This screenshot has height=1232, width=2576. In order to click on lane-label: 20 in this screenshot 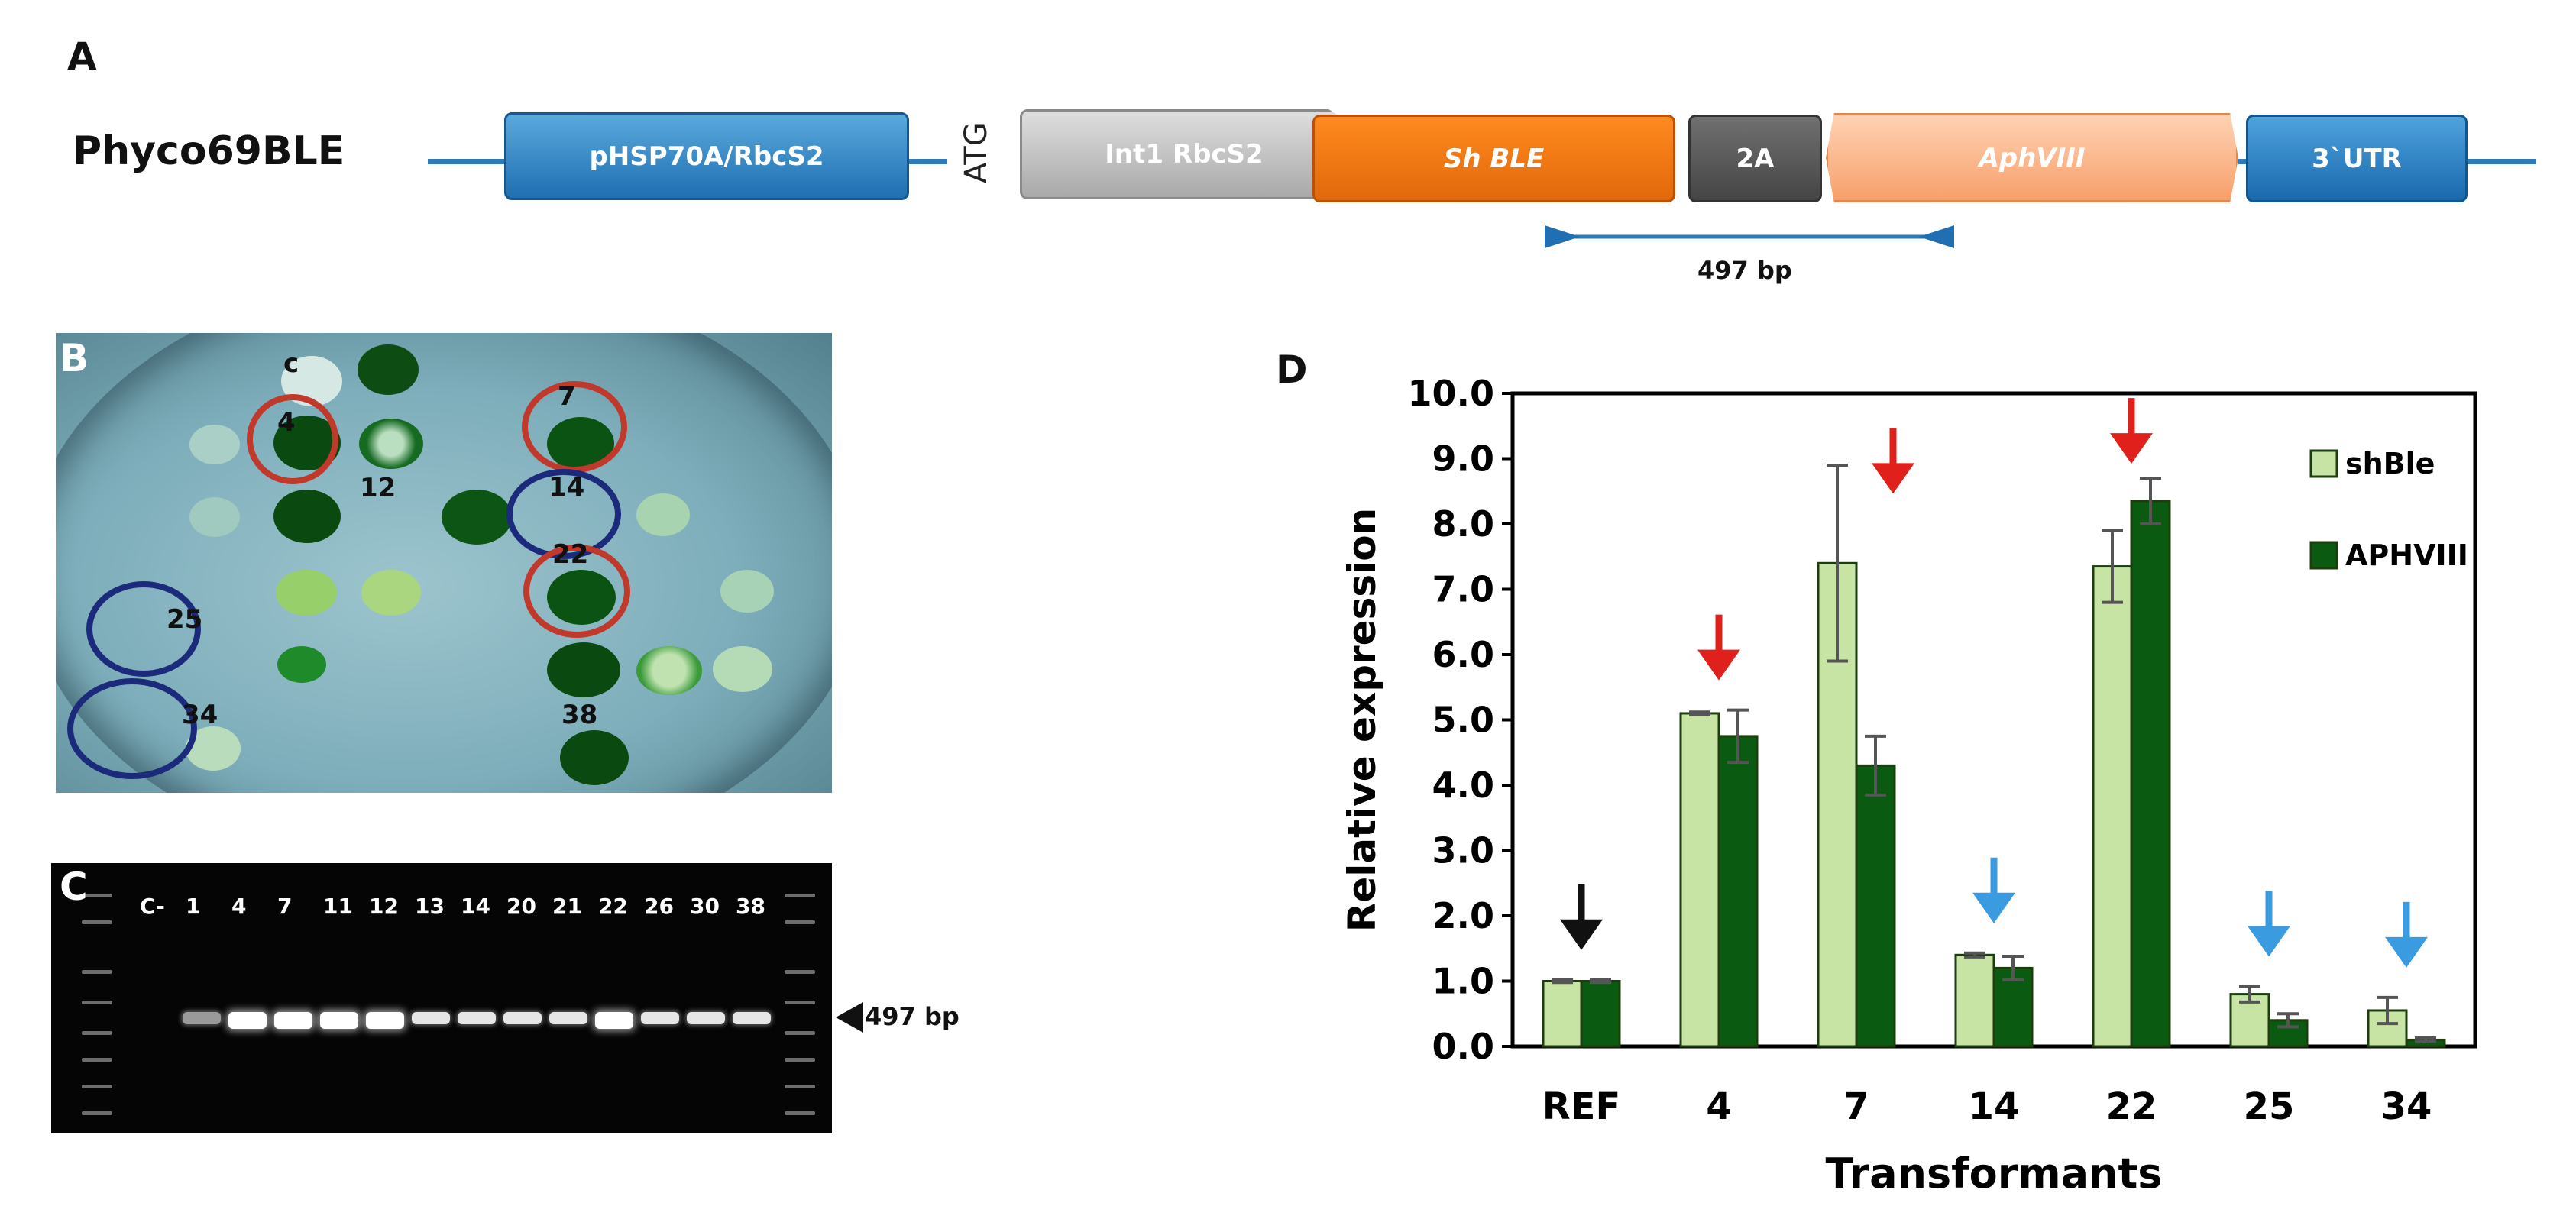, I will do `click(521, 907)`.